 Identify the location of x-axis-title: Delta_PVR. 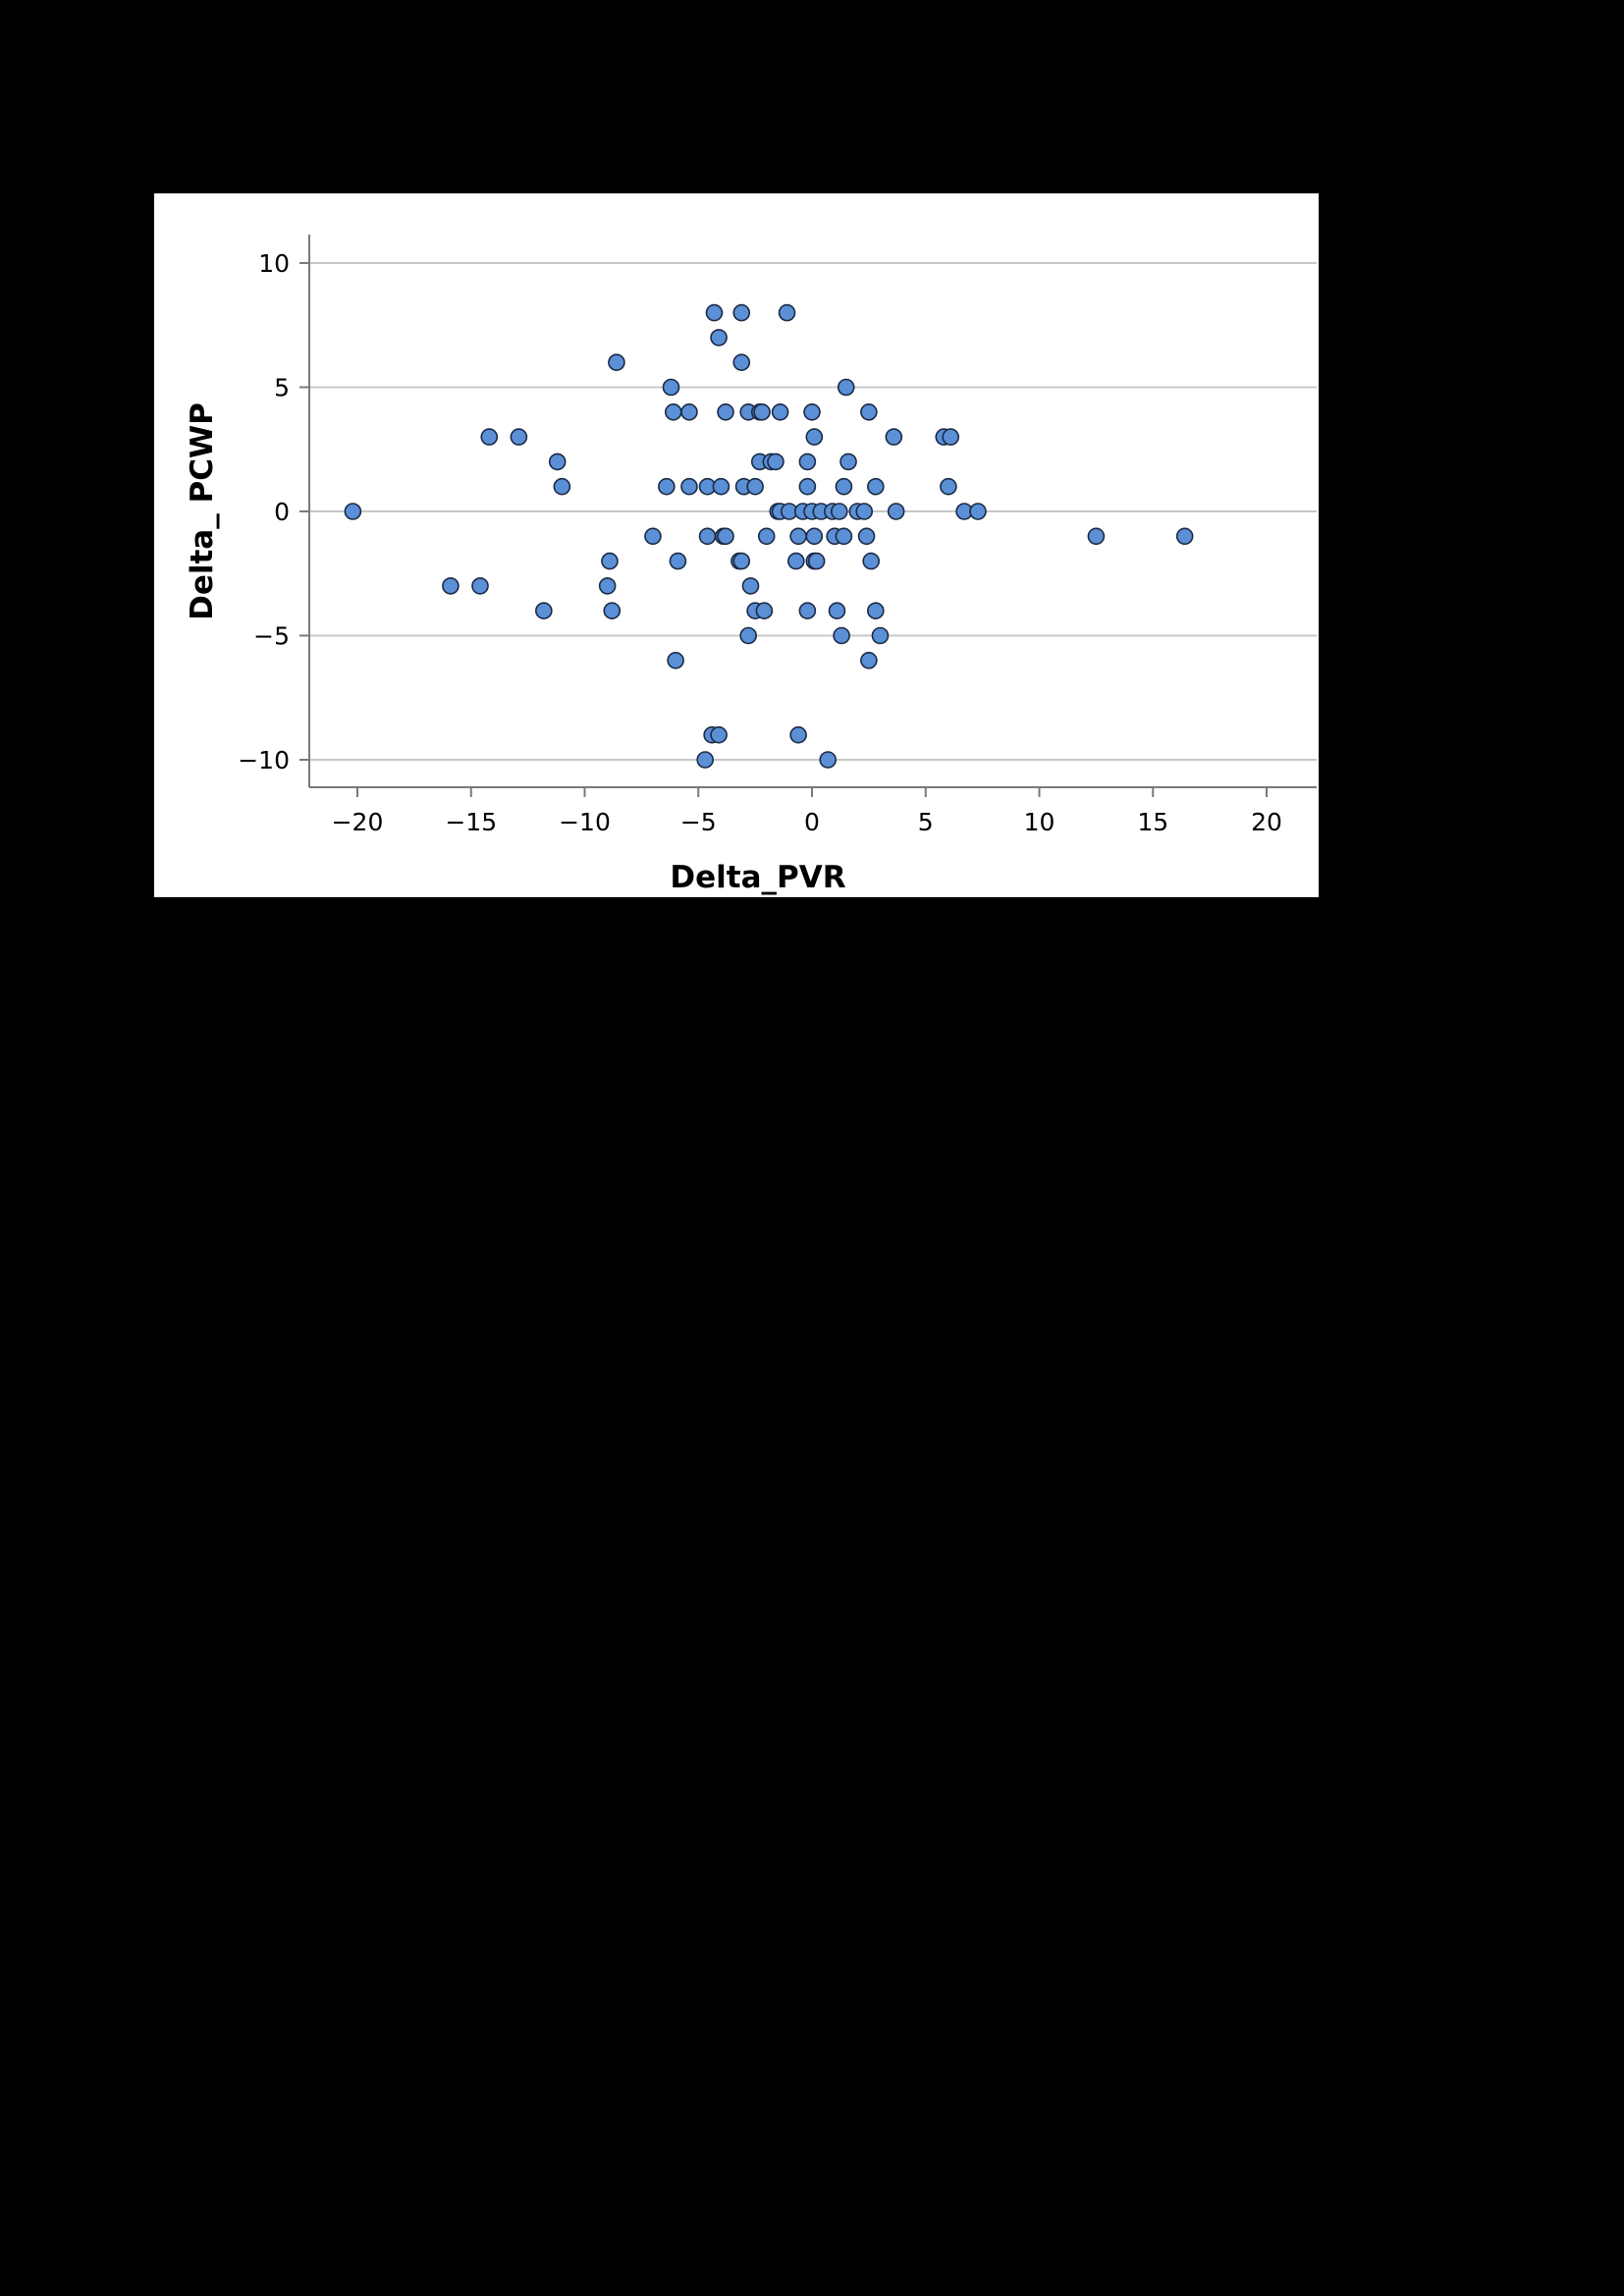
(757, 877).